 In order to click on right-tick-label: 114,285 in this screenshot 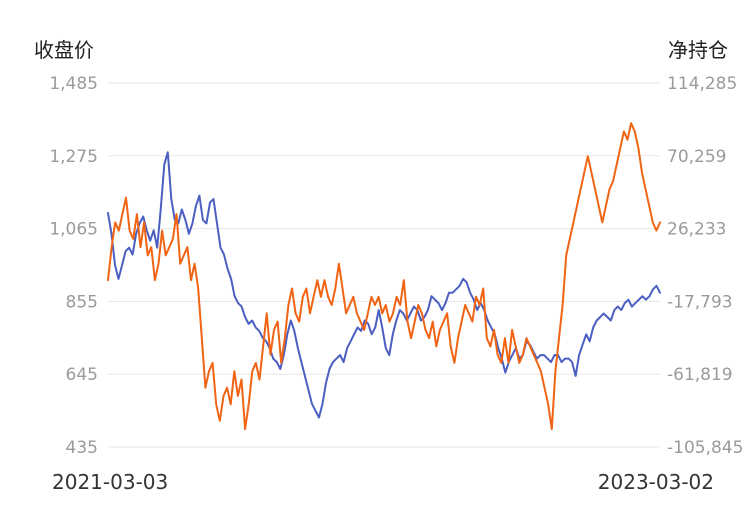, I will do `click(702, 84)`.